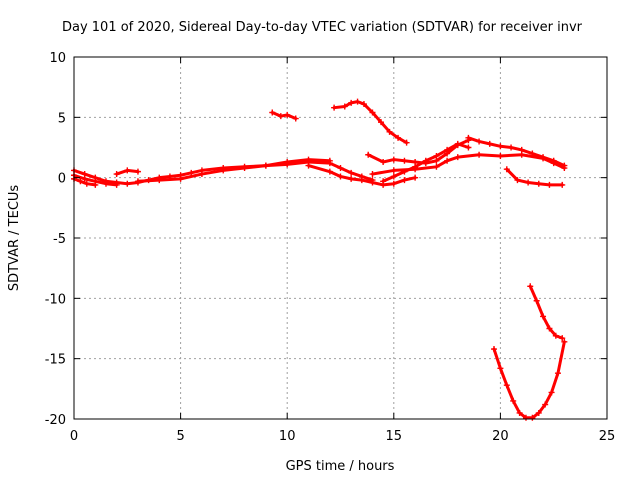 Image resolution: width=640 pixels, height=480 pixels. Describe the element at coordinates (62, 179) in the screenshot. I see `y-tick-label: 0` at that location.